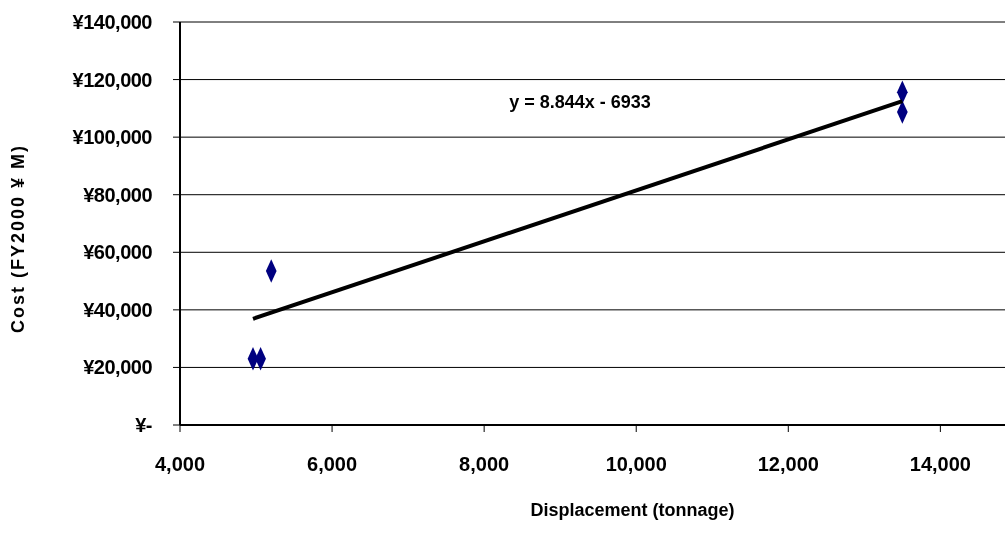  Describe the element at coordinates (636, 464) in the screenshot. I see `x-tick-label: 10,000` at that location.